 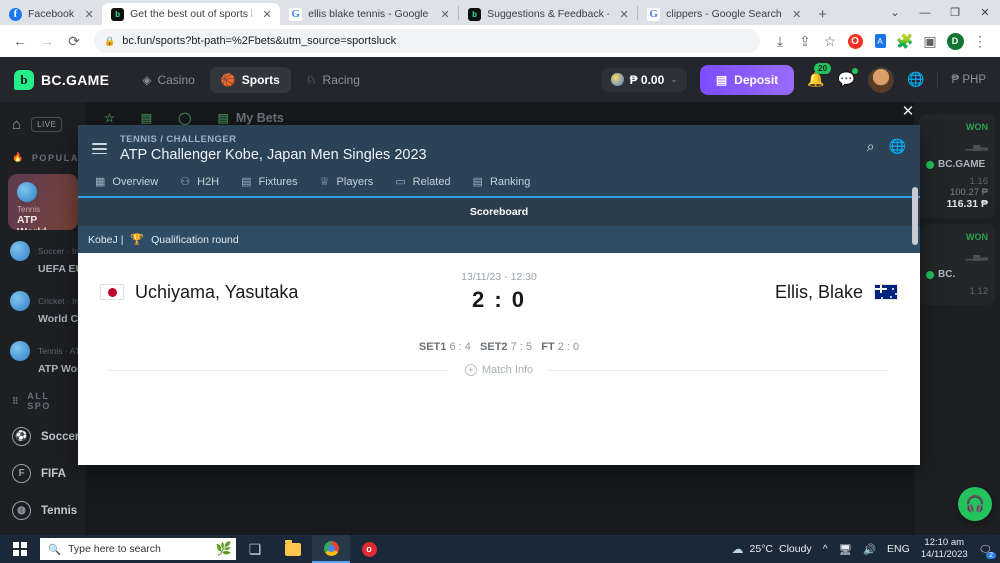 What do you see at coordinates (331, 549) in the screenshot?
I see `chrome-icon` at bounding box center [331, 549].